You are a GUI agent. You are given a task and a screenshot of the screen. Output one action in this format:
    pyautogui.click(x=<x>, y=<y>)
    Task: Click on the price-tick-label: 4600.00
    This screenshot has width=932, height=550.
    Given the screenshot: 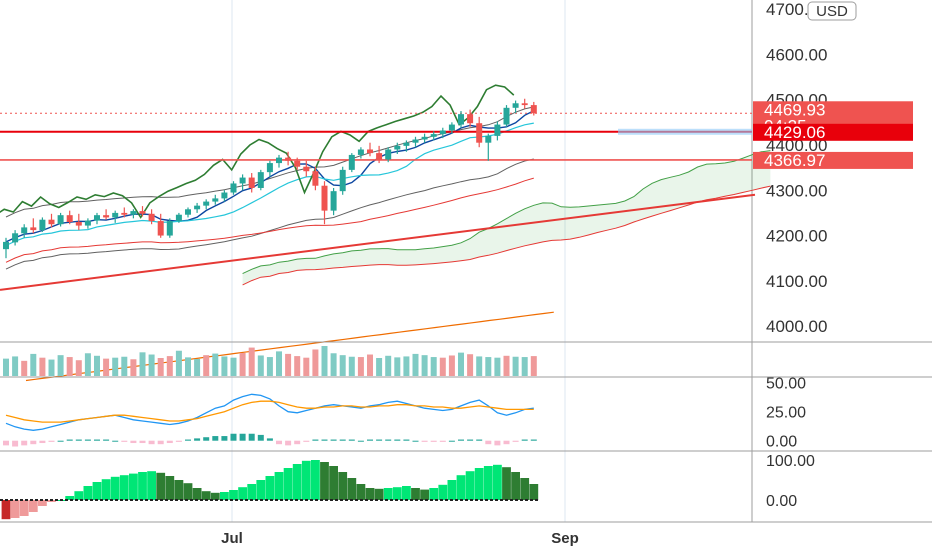 What is the action you would take?
    pyautogui.click(x=796, y=54)
    